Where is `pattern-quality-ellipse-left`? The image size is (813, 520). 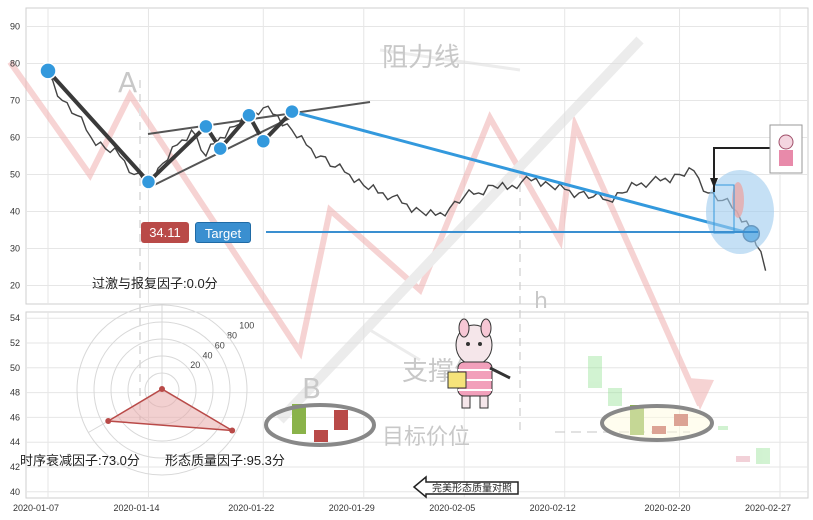
pattern-quality-ellipse-left is located at coordinates (320, 425).